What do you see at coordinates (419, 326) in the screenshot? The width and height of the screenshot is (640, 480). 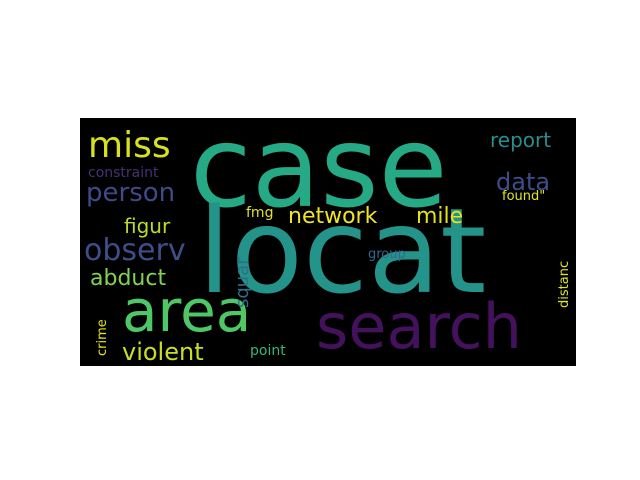 I see `word-search: search` at bounding box center [419, 326].